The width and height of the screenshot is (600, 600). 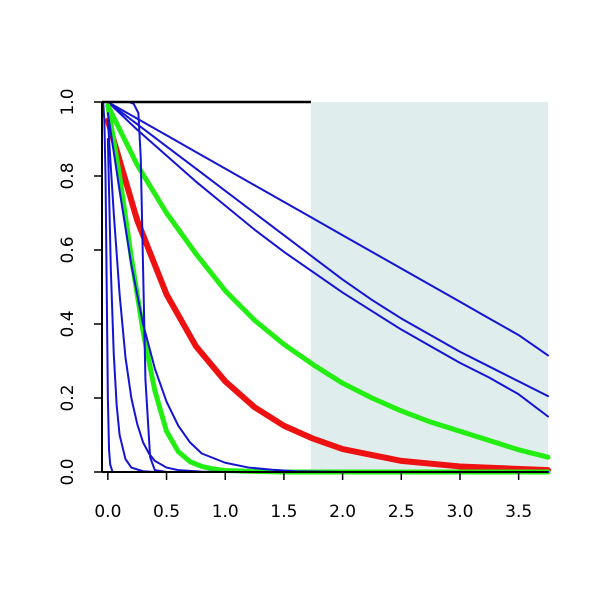 I want to click on x-tick-label: 3.5, so click(x=518, y=512).